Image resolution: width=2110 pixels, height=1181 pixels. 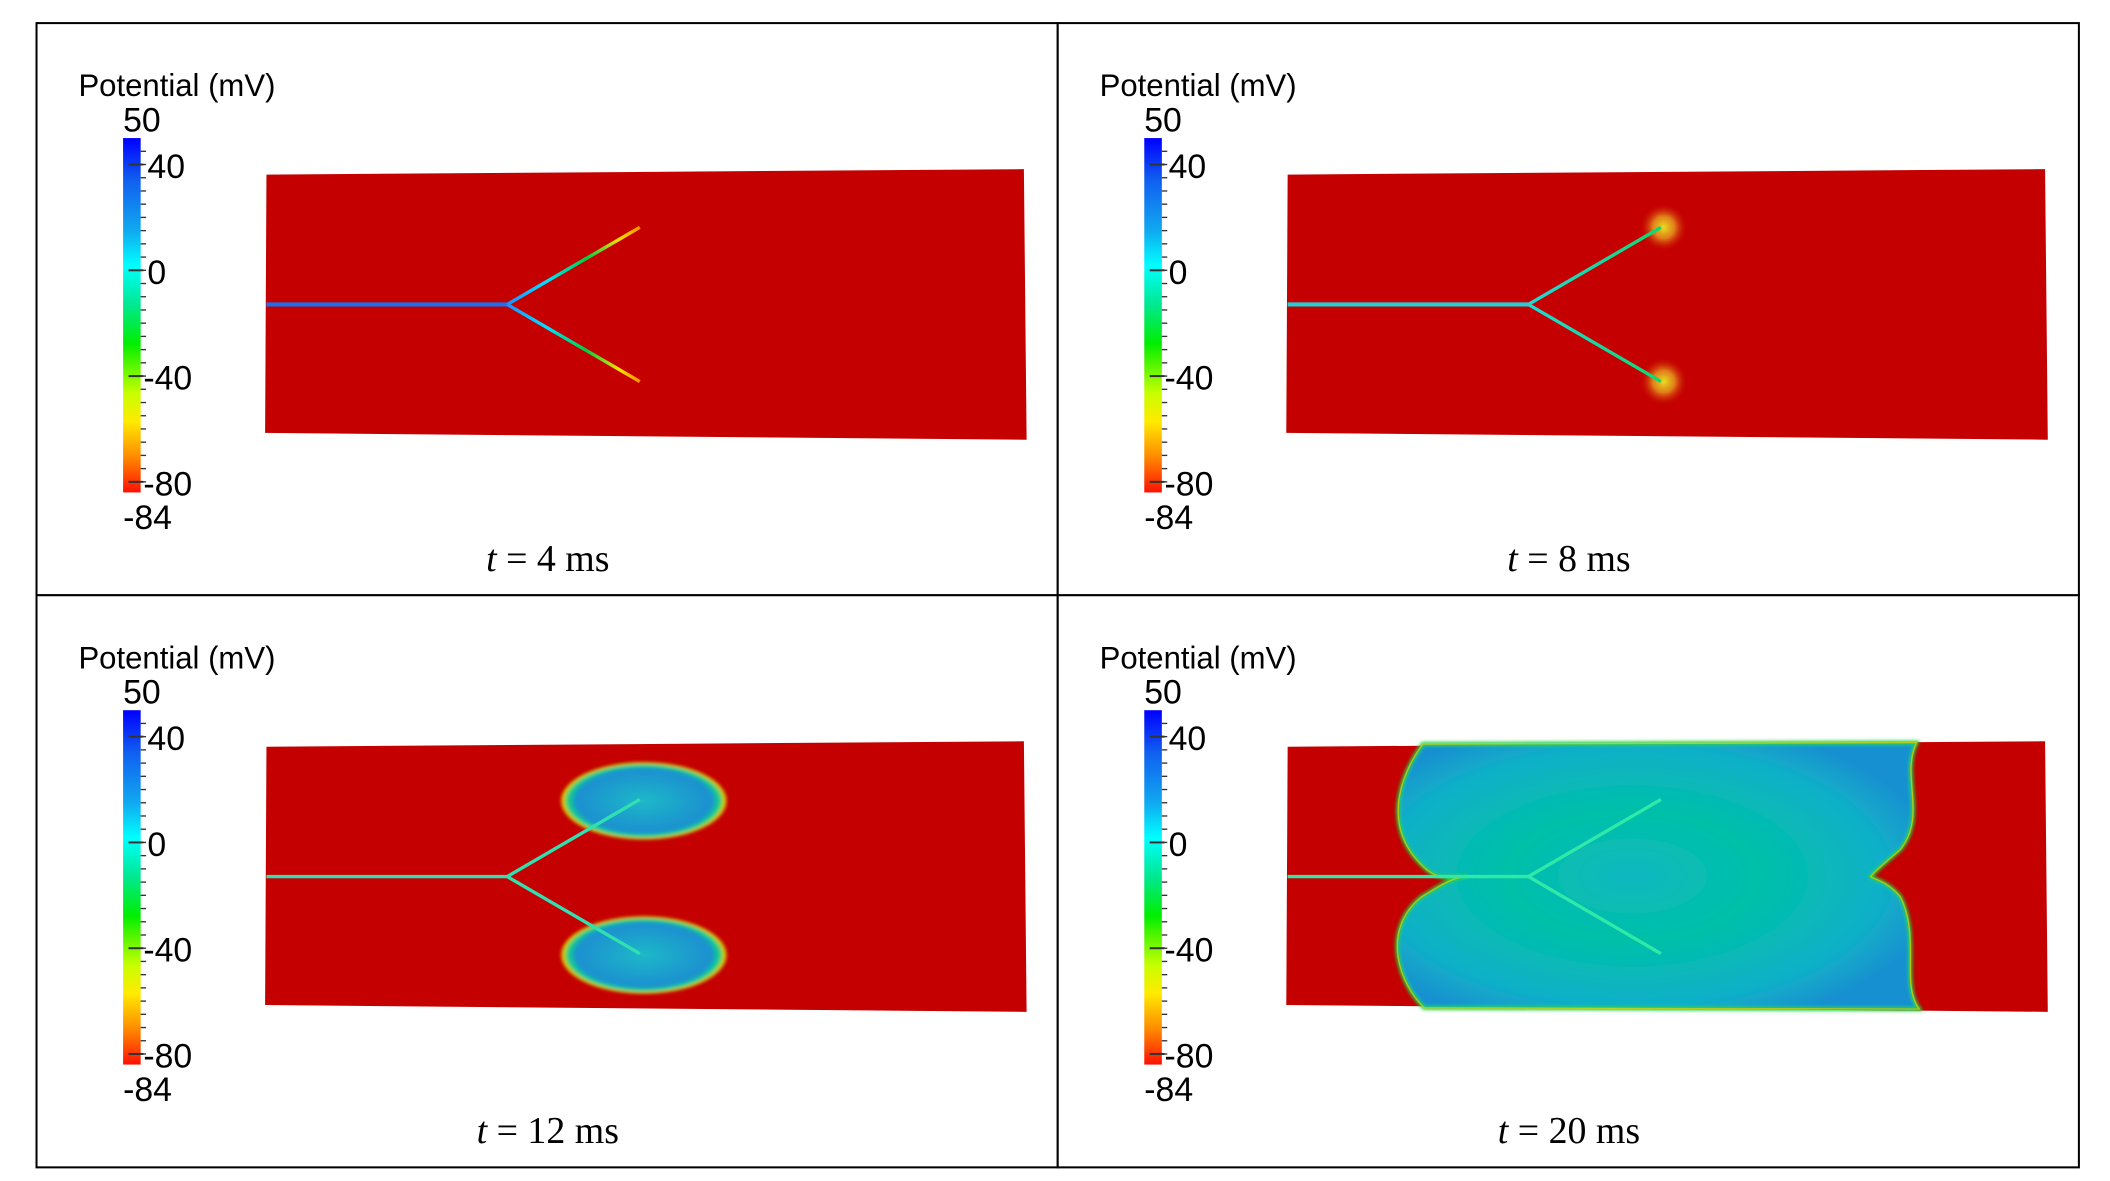 I want to click on caption-value: = 20 ms, so click(x=1574, y=1131).